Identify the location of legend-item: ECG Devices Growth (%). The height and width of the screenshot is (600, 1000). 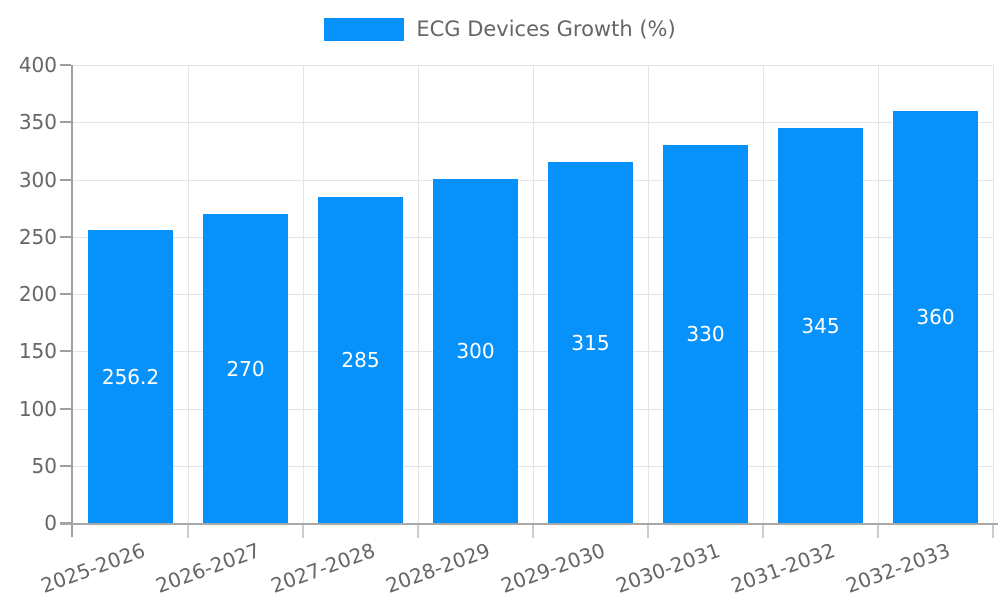
(500, 29).